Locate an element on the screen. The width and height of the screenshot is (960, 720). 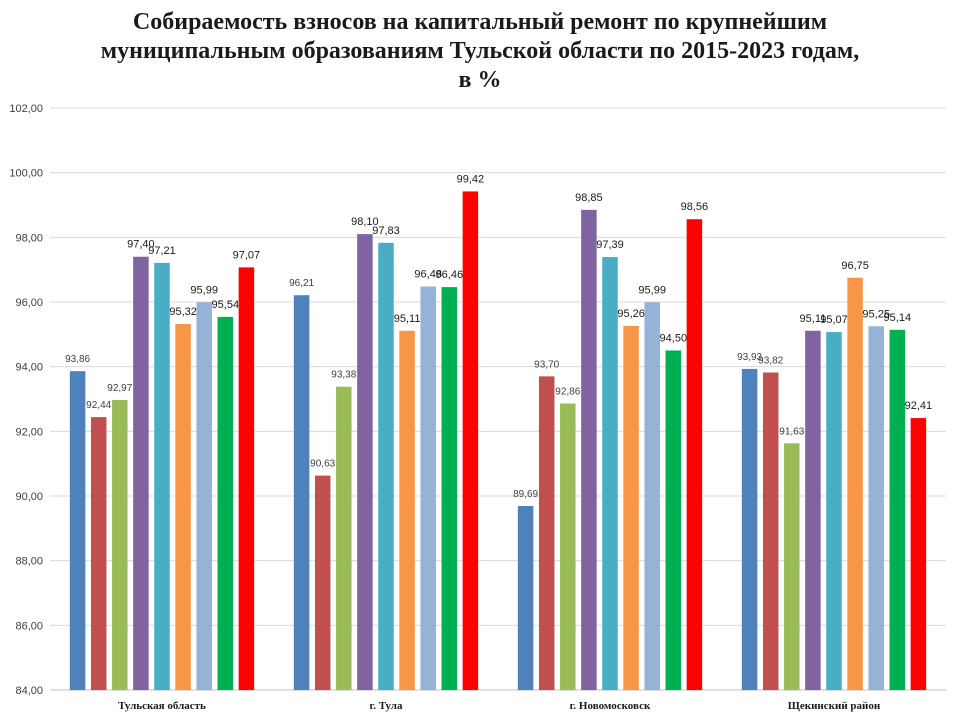
data-label: 95,25 is located at coordinates (876, 314).